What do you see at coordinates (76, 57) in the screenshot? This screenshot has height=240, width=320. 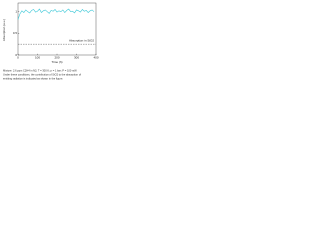 I see `x-tick-label: 300` at bounding box center [76, 57].